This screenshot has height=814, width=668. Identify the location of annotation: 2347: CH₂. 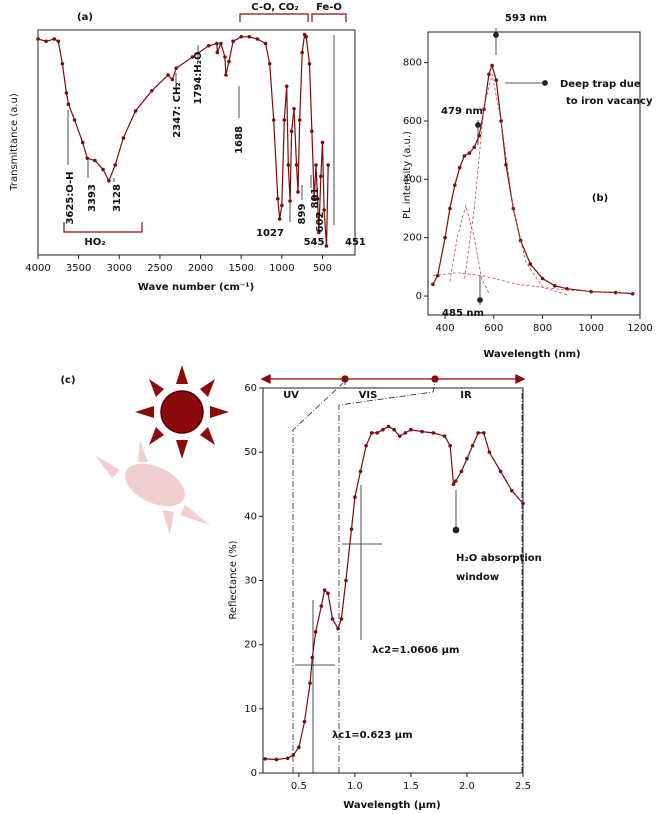
(177, 109).